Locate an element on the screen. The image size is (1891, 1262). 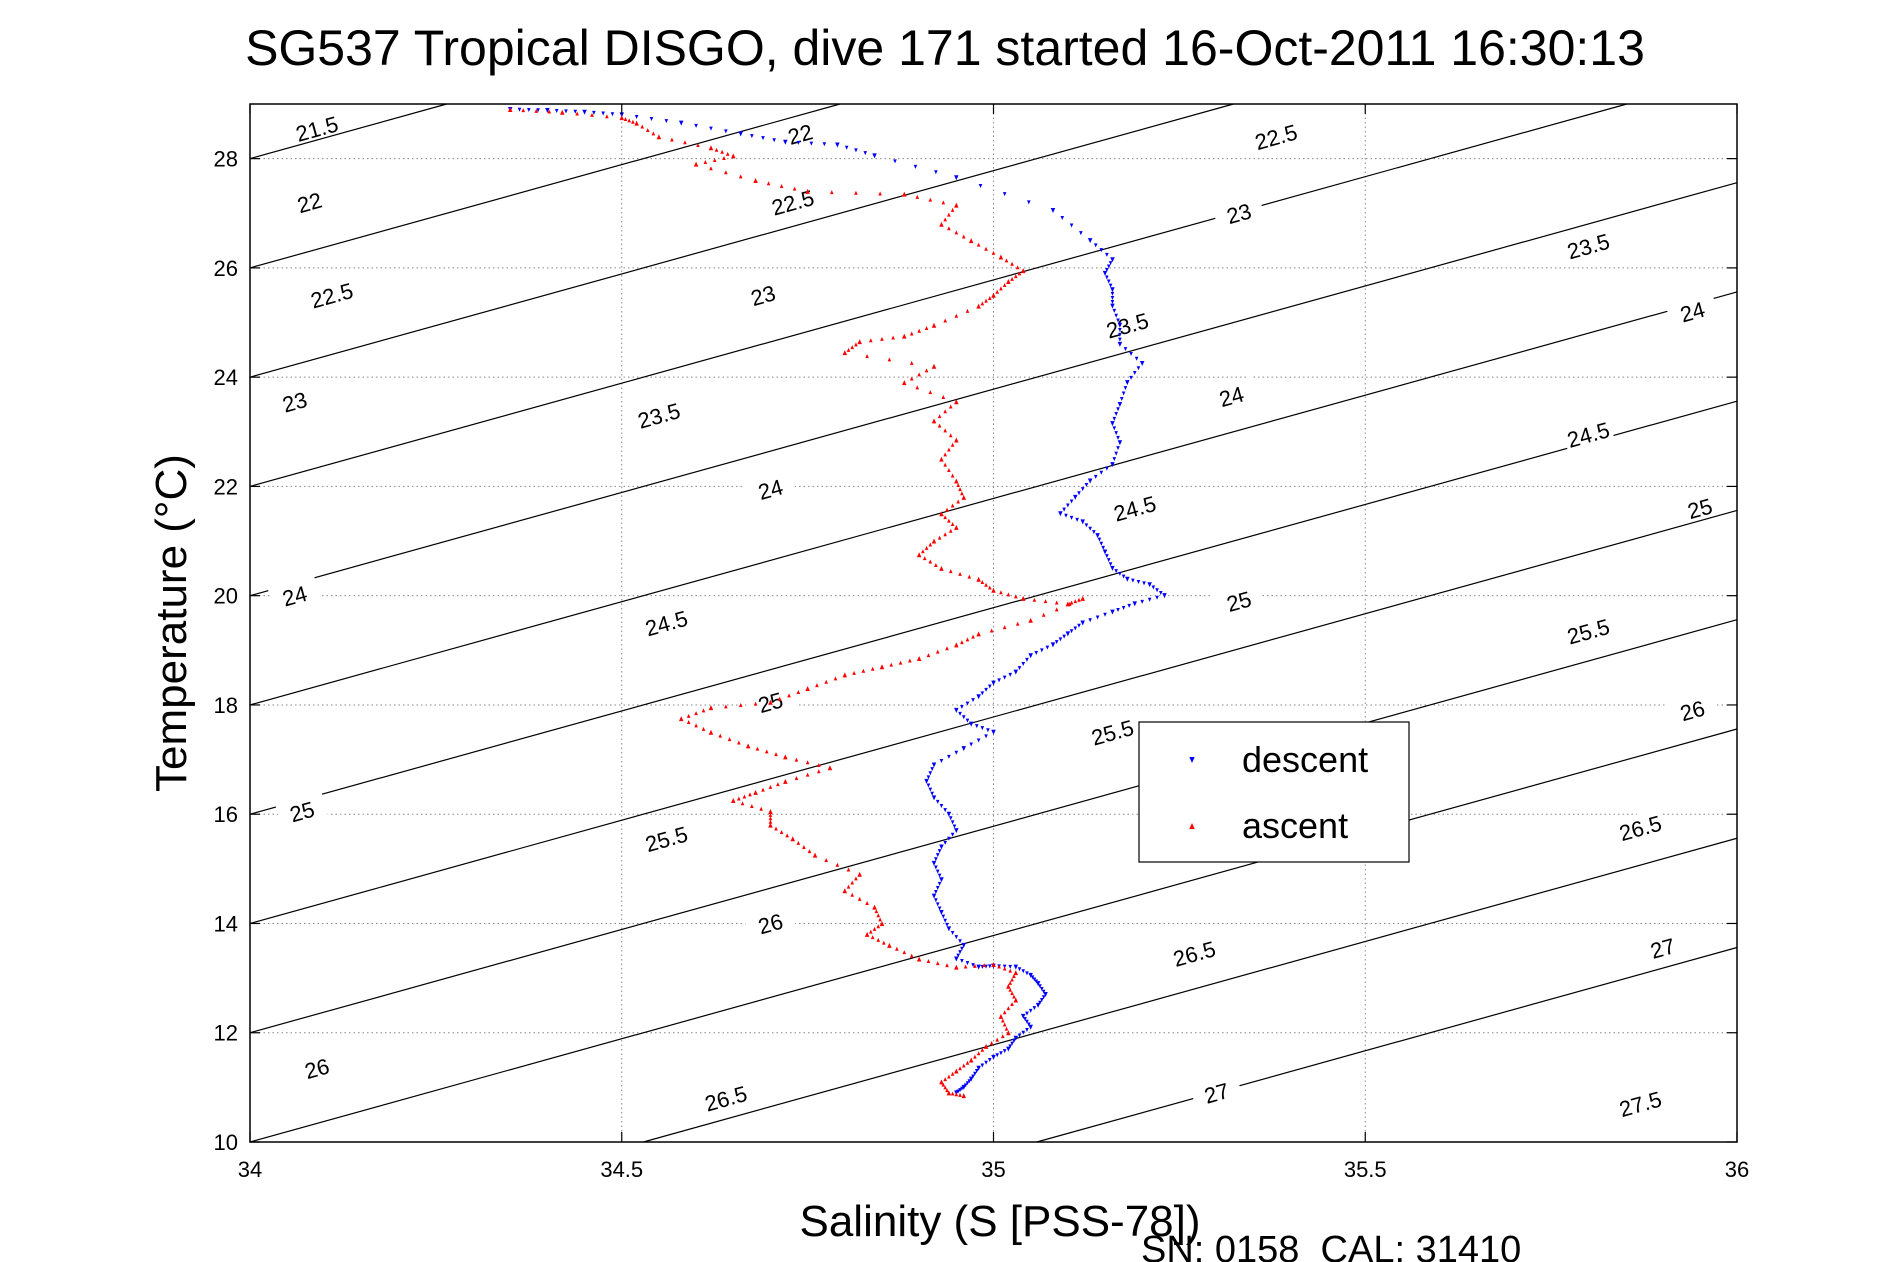
y-tick-label: 14 is located at coordinates (226, 923).